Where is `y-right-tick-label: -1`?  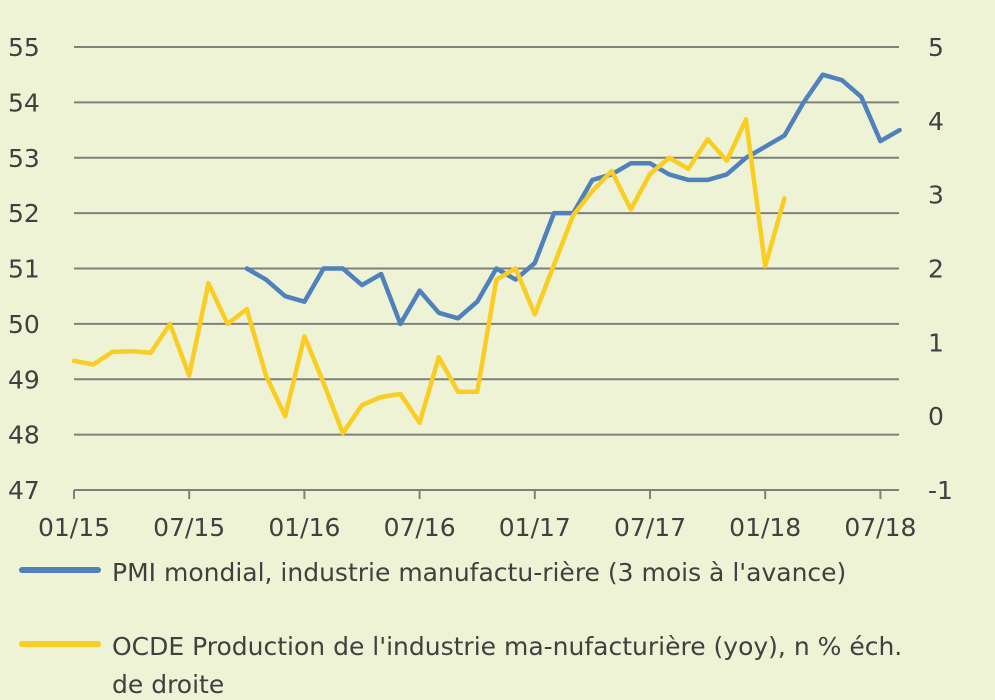
y-right-tick-label: -1 is located at coordinates (940, 490).